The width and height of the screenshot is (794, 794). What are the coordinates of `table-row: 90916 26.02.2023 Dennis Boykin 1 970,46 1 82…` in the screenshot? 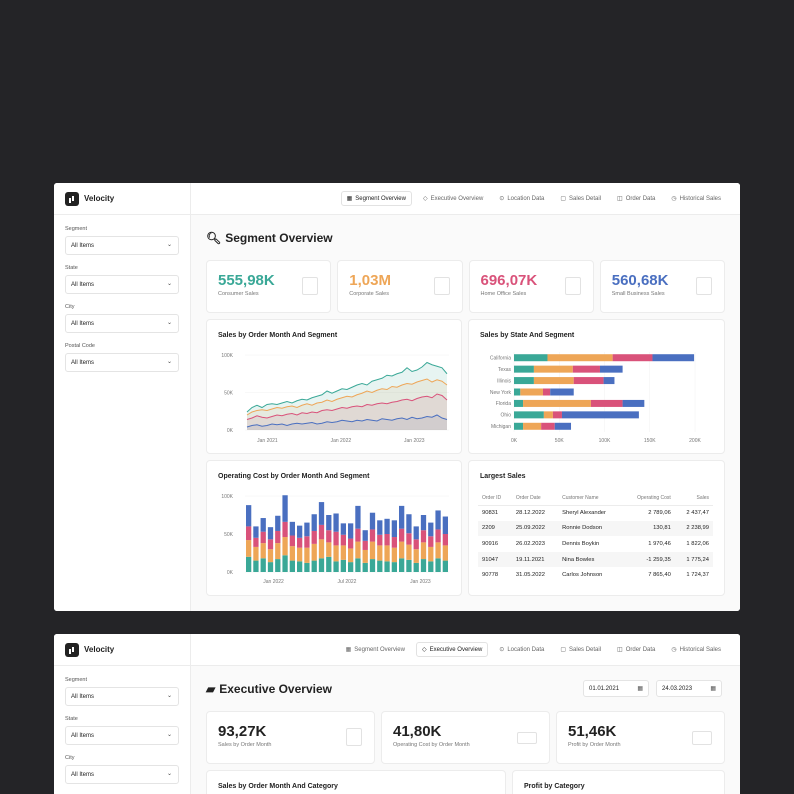 It's located at (595, 544).